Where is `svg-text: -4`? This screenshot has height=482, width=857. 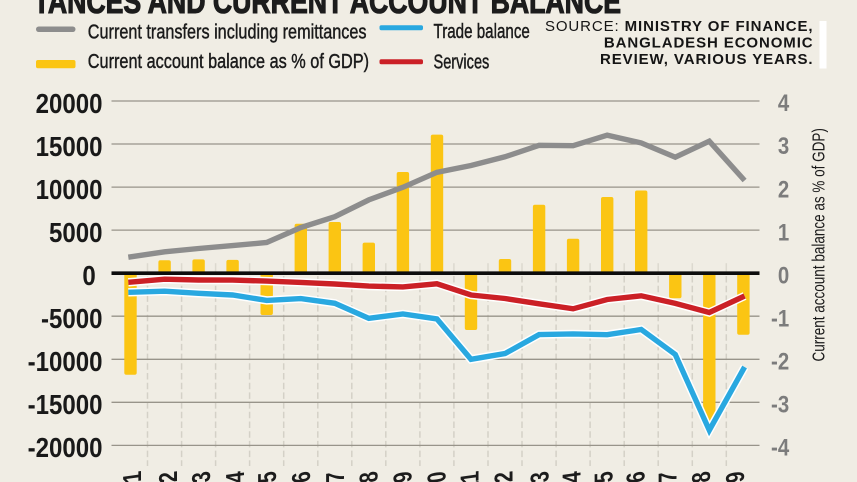
svg-text: -4 is located at coordinates (780, 447).